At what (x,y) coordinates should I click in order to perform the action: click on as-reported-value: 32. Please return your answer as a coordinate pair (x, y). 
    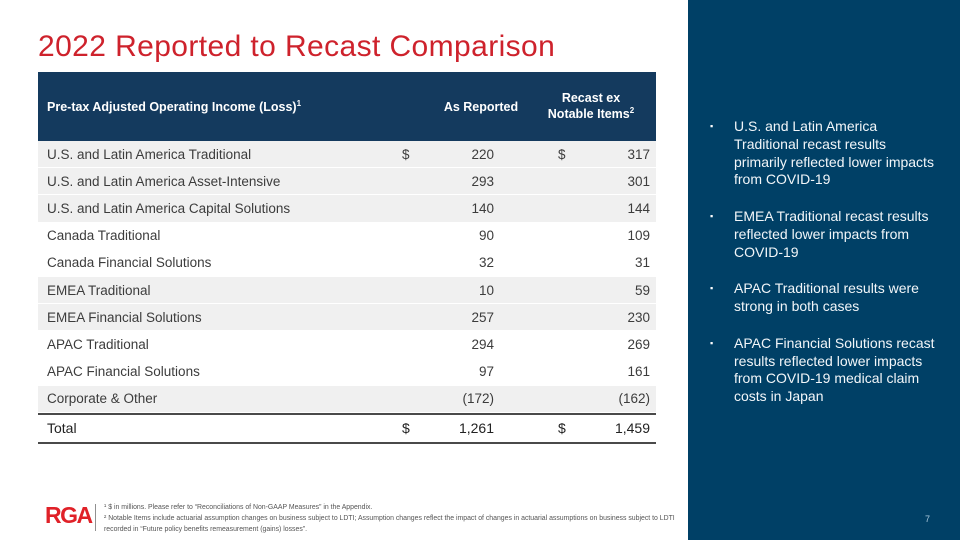
    Looking at the image, I should click on (486, 263).